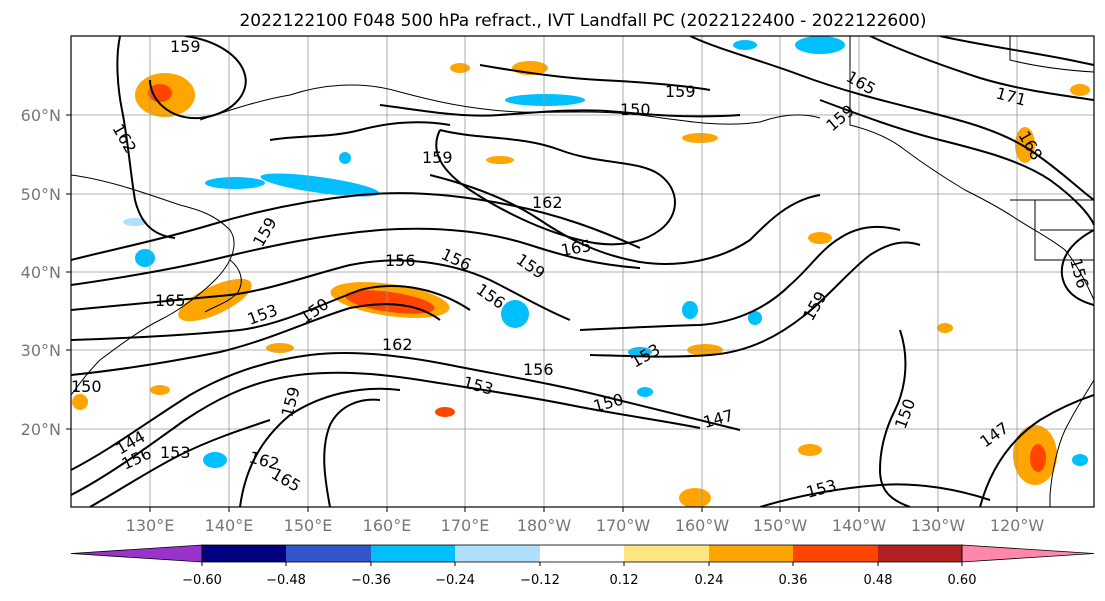  I want to click on lon-label: 180°W, so click(544, 525).